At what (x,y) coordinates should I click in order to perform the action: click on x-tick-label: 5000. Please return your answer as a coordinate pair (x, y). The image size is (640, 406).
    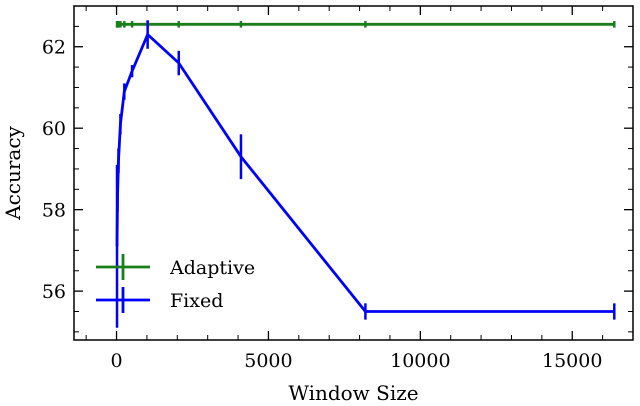
    Looking at the image, I should click on (268, 361).